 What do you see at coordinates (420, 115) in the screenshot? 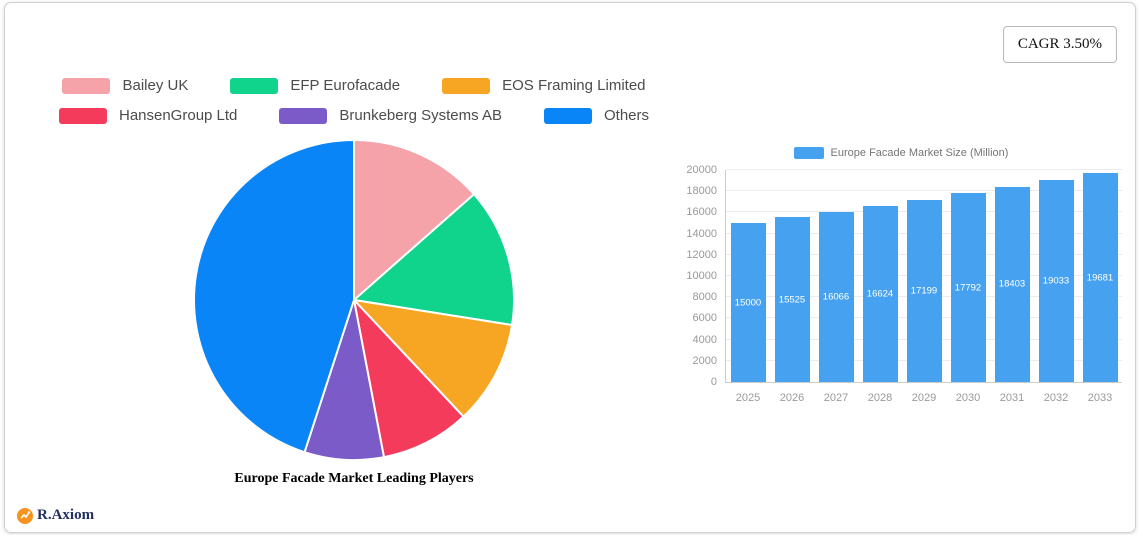
I see `legend-label: Brunkeberg Systems AB` at bounding box center [420, 115].